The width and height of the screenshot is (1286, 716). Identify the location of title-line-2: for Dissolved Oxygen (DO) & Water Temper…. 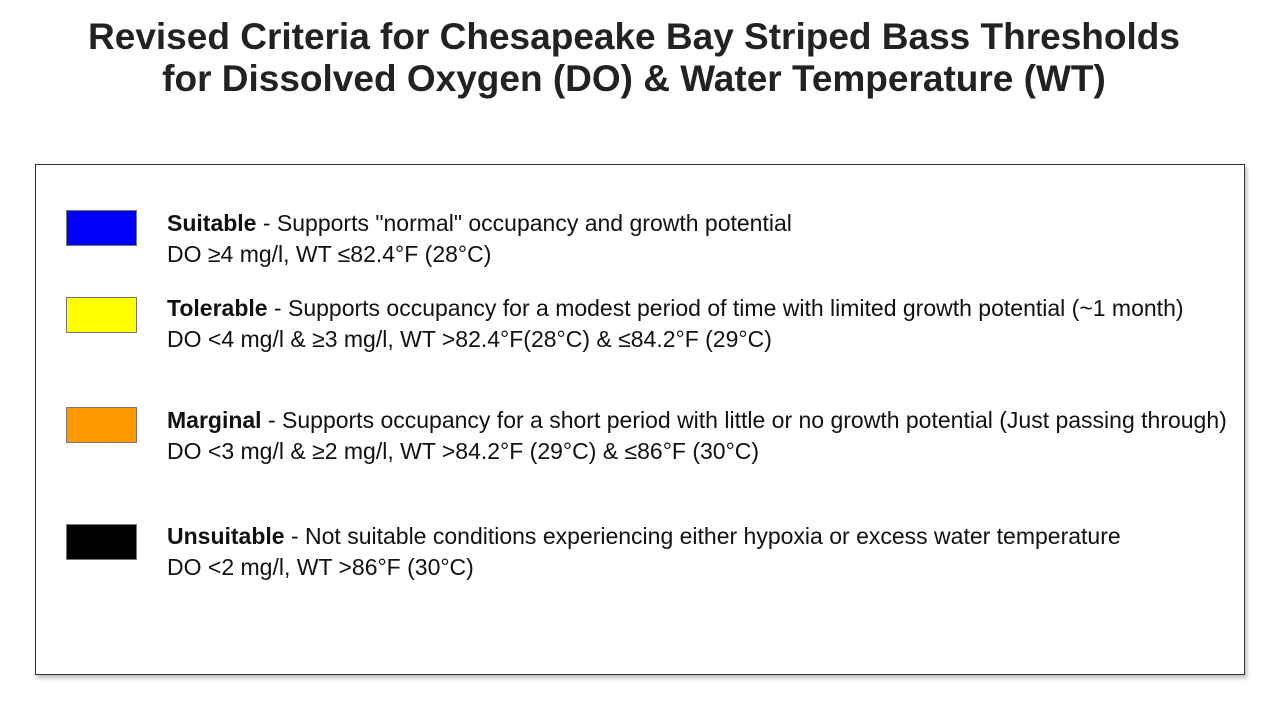
(634, 78).